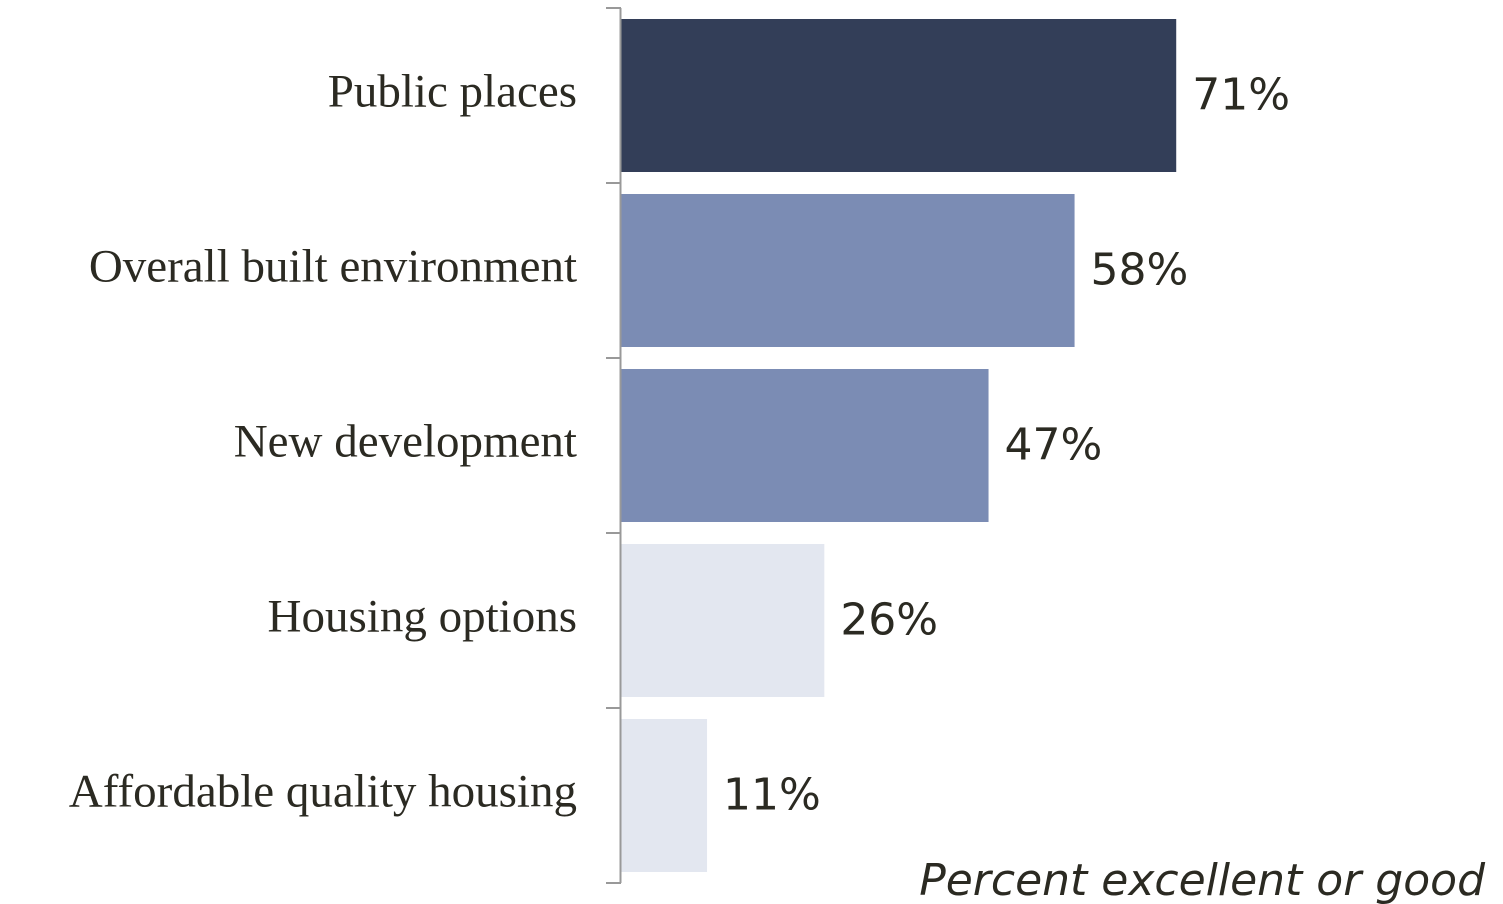  Describe the element at coordinates (889, 620) in the screenshot. I see `value-label: 26%` at that location.